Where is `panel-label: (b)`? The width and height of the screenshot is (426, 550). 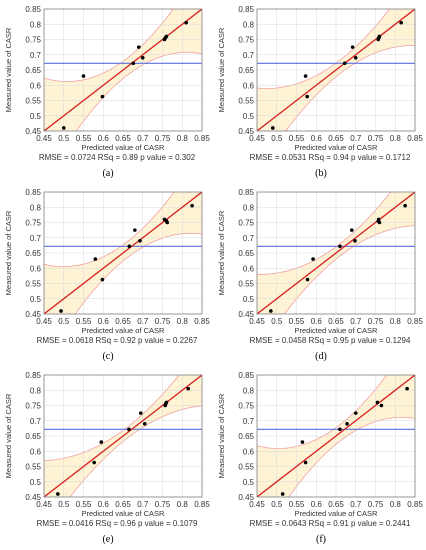
panel-label: (b) is located at coordinates (321, 173).